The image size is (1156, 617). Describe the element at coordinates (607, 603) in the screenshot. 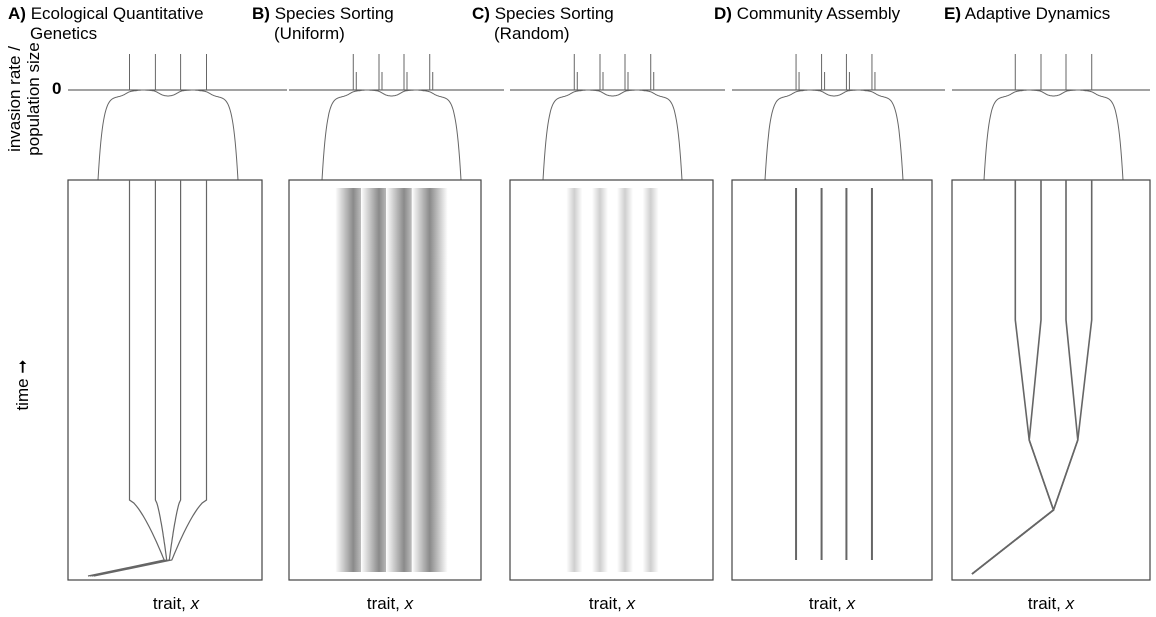

I see `panel-c-xlabel-text: trait,` at that location.